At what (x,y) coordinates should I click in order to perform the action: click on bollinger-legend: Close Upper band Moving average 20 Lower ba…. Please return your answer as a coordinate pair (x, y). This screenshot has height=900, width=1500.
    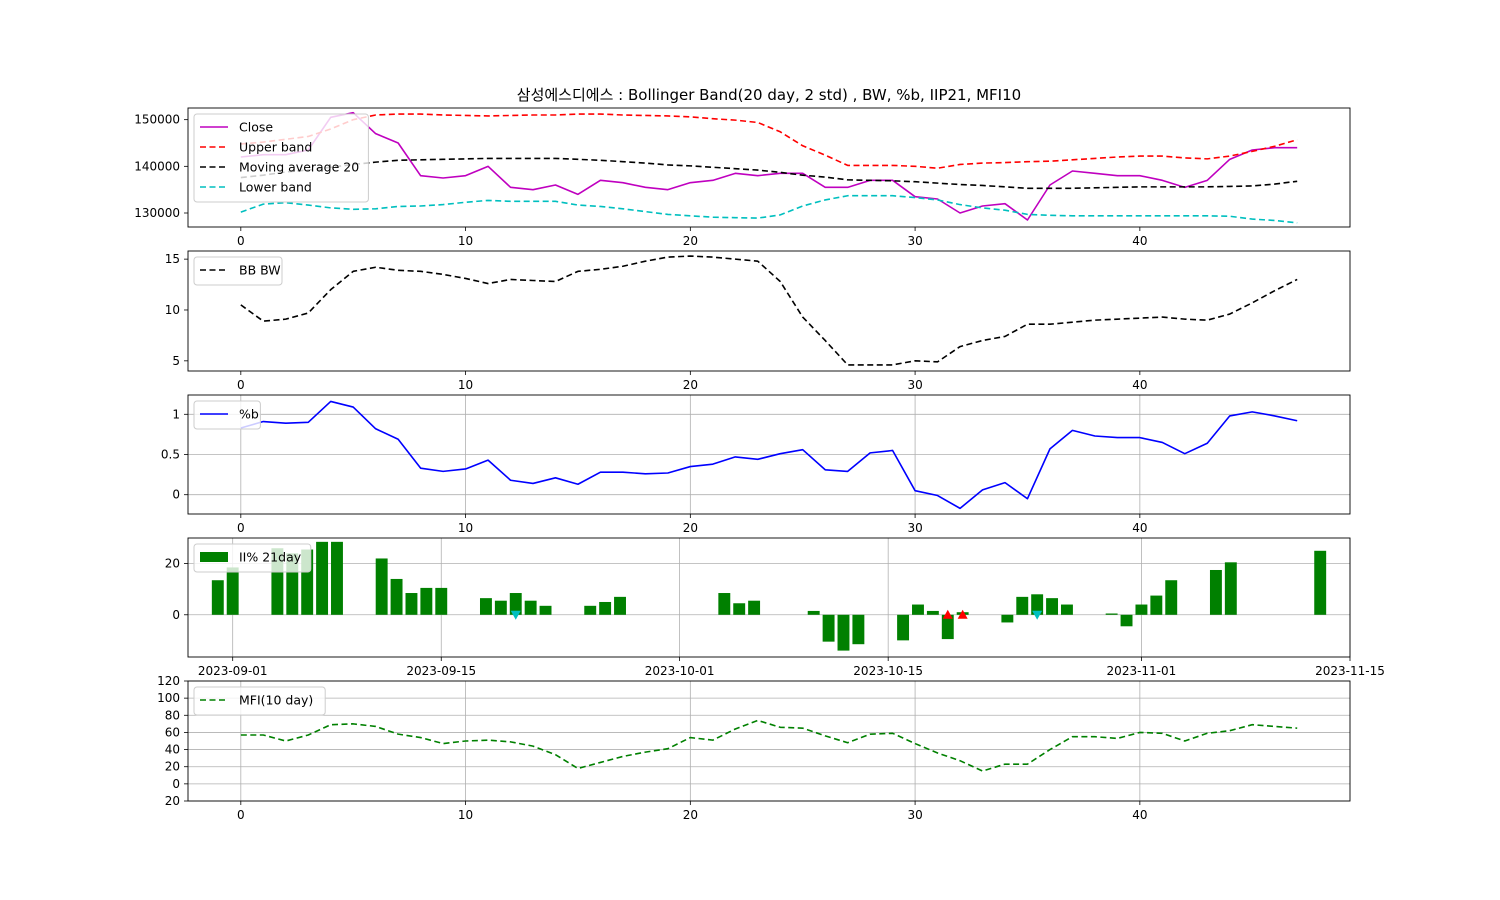
    Looking at the image, I should click on (281, 158).